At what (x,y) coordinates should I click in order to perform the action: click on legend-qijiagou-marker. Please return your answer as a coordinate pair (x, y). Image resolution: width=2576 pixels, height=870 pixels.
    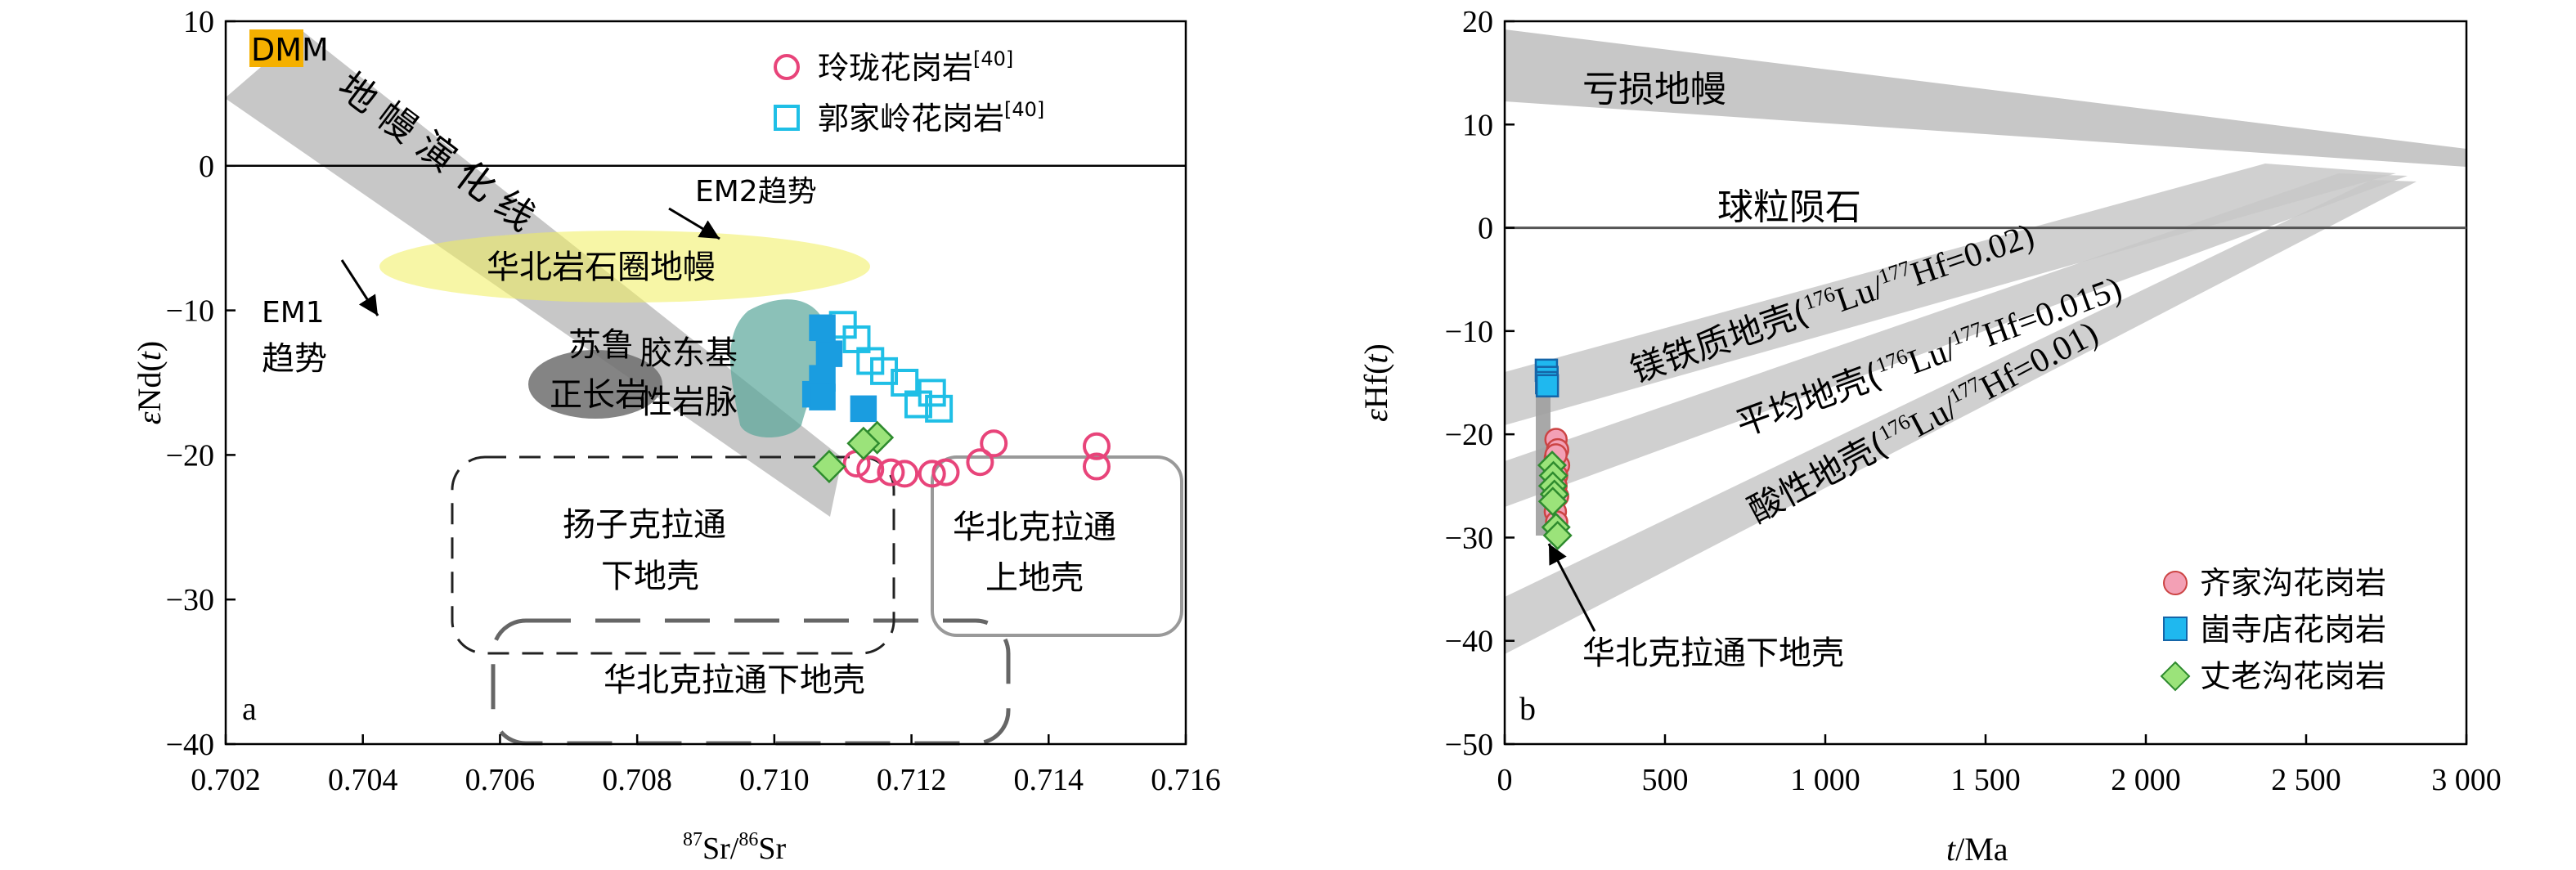
    Looking at the image, I should click on (2175, 583).